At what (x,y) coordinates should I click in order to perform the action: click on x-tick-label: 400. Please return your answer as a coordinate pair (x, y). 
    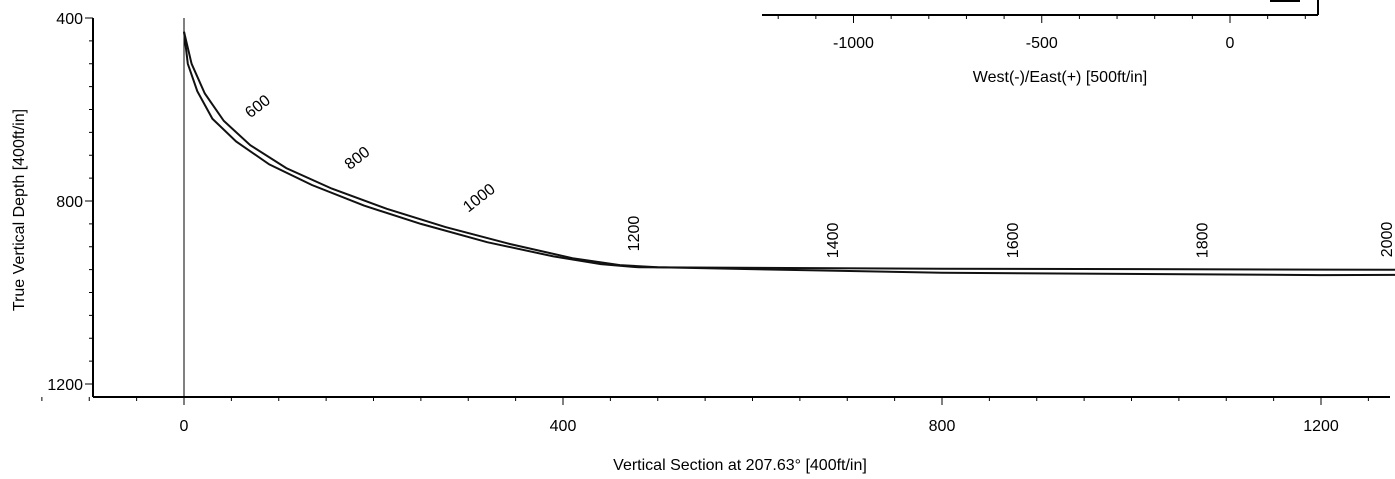
    Looking at the image, I should click on (563, 426).